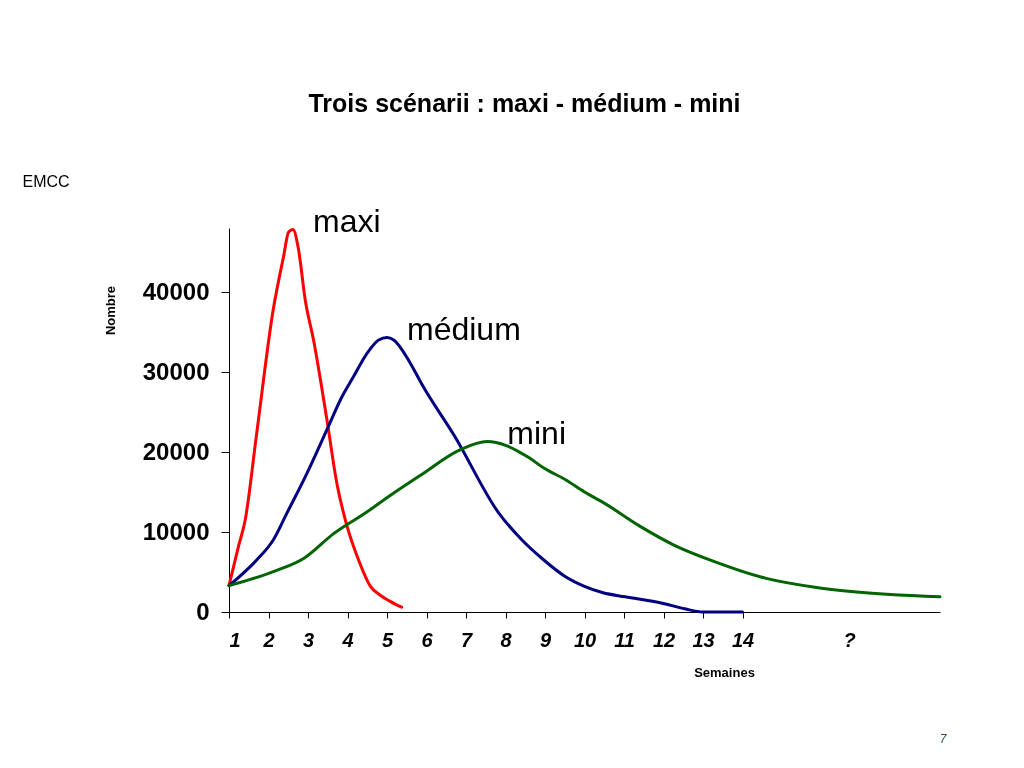  Describe the element at coordinates (524, 103) in the screenshot. I see `chart-title: Trois scénarii : maxi - médium - mini` at that location.